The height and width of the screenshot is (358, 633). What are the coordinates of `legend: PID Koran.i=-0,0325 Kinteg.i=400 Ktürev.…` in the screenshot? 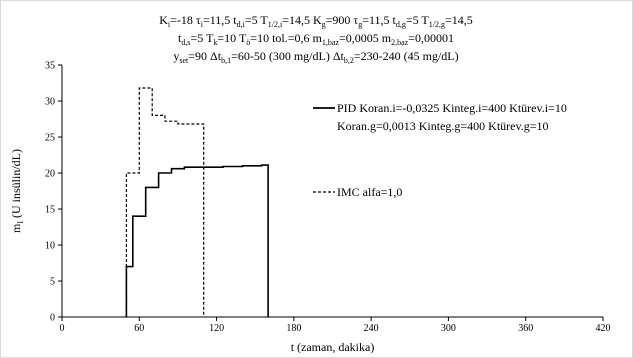 It's located at (440, 150).